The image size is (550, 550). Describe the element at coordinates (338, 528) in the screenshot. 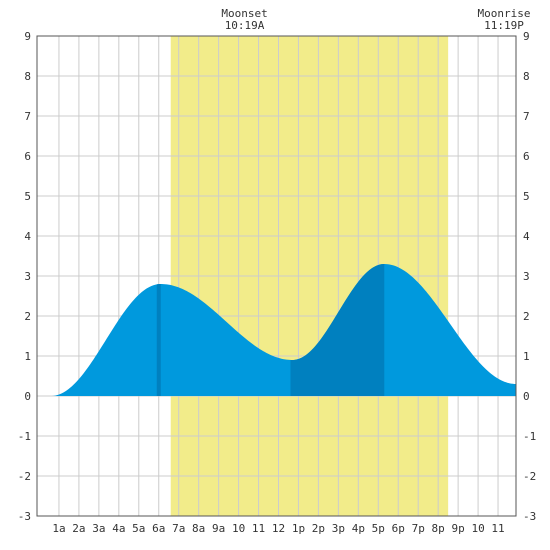

I see `x-tick-label: 3p` at that location.